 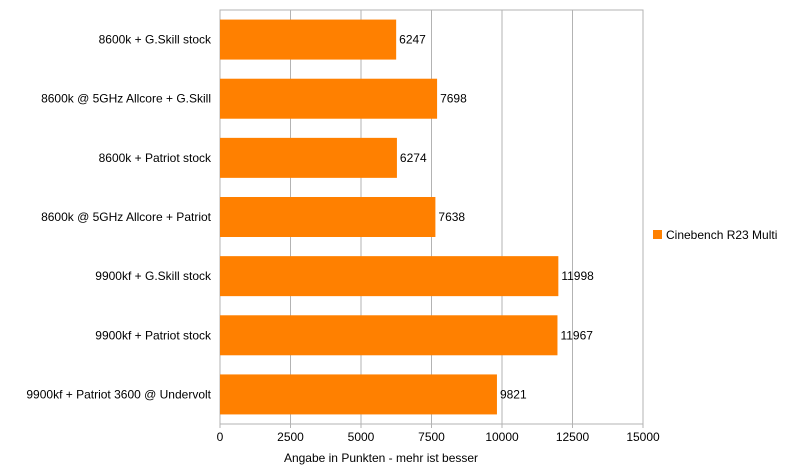 I want to click on category-label: 8600k + Patriot stock, so click(x=155, y=158).